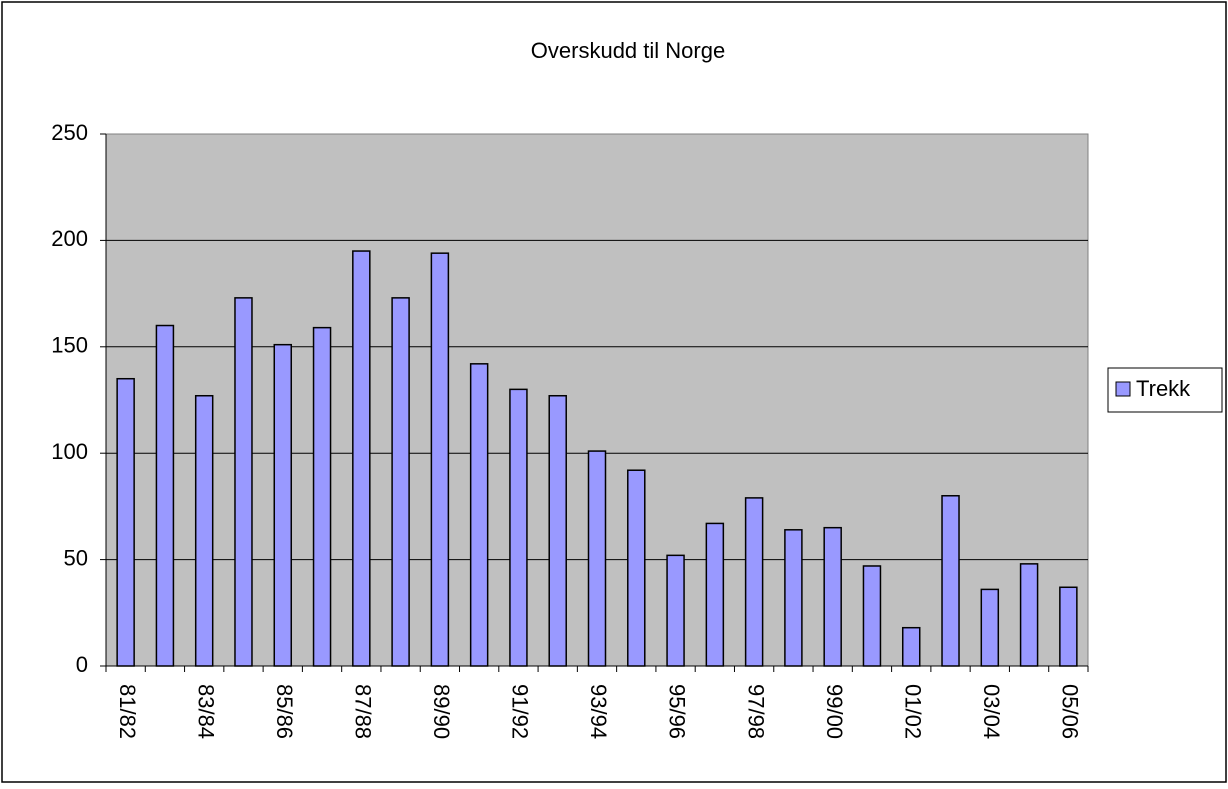 The image size is (1228, 789). Describe the element at coordinates (82, 664) in the screenshot. I see `y-tick-label: 0` at that location.